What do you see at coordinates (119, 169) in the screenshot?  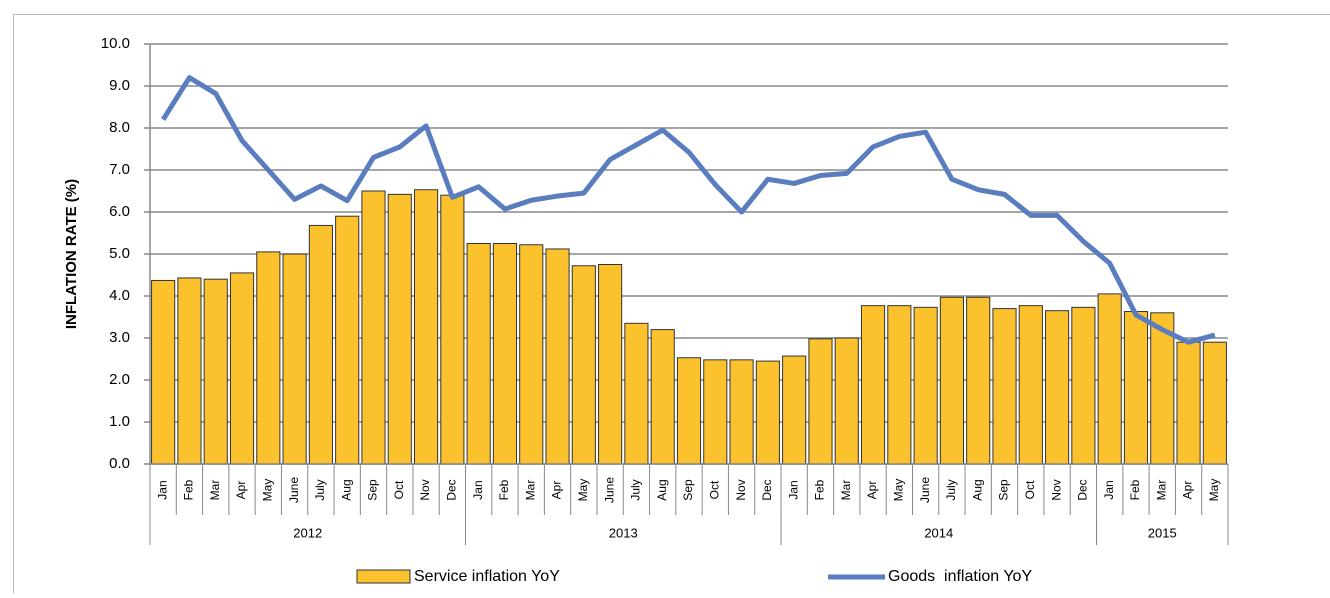 I see `y-tick-label: 7.0` at bounding box center [119, 169].